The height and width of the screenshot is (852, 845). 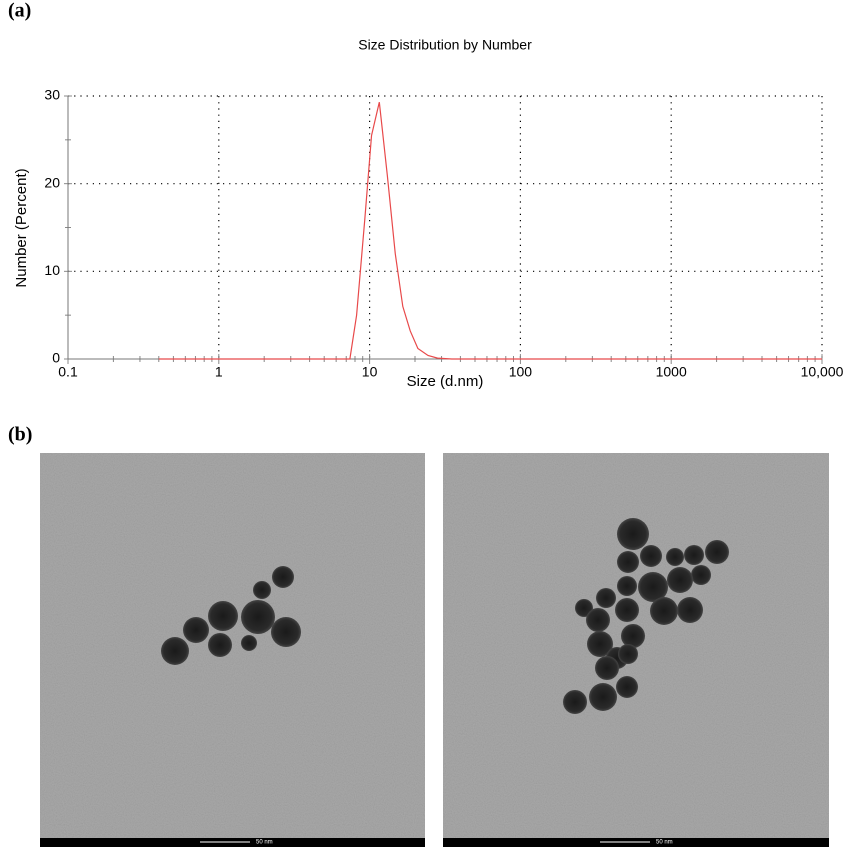 I want to click on y-tick-label: 0, so click(x=56, y=358).